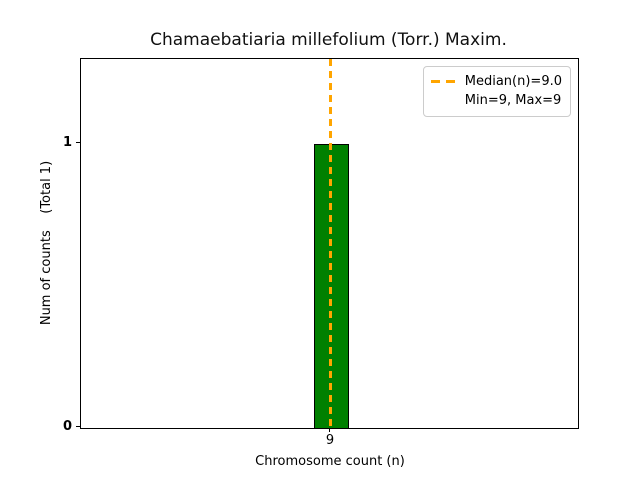 The height and width of the screenshot is (480, 640). What do you see at coordinates (330, 440) in the screenshot?
I see `x-tick-label-9: 9` at bounding box center [330, 440].